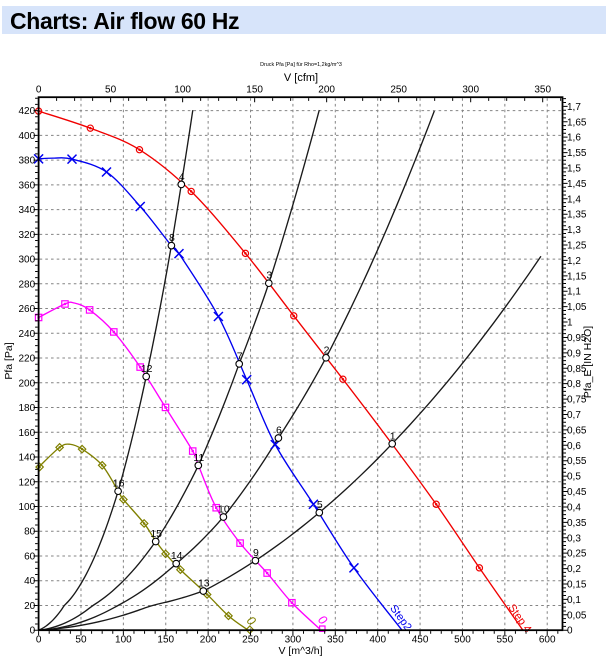  Describe the element at coordinates (27, 359) in the screenshot. I see `svg-text: 220` at that location.